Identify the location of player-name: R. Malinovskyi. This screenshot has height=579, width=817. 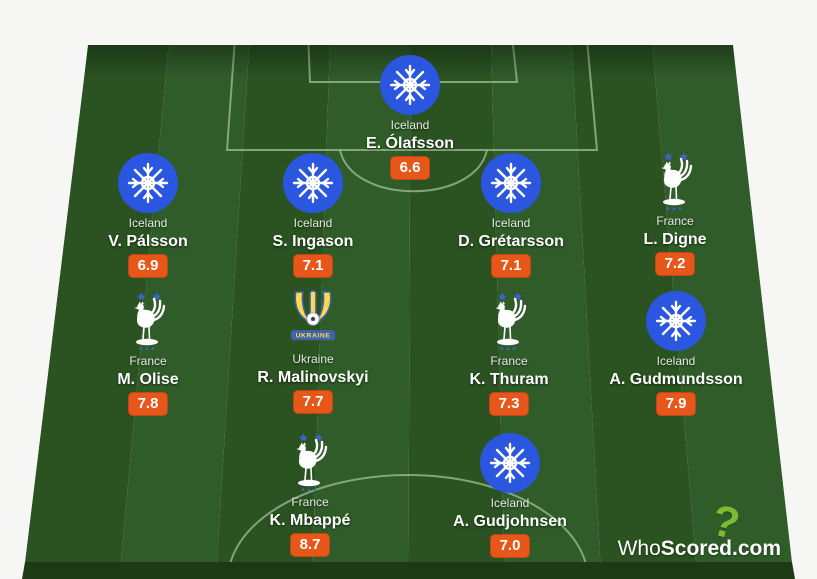
(313, 377).